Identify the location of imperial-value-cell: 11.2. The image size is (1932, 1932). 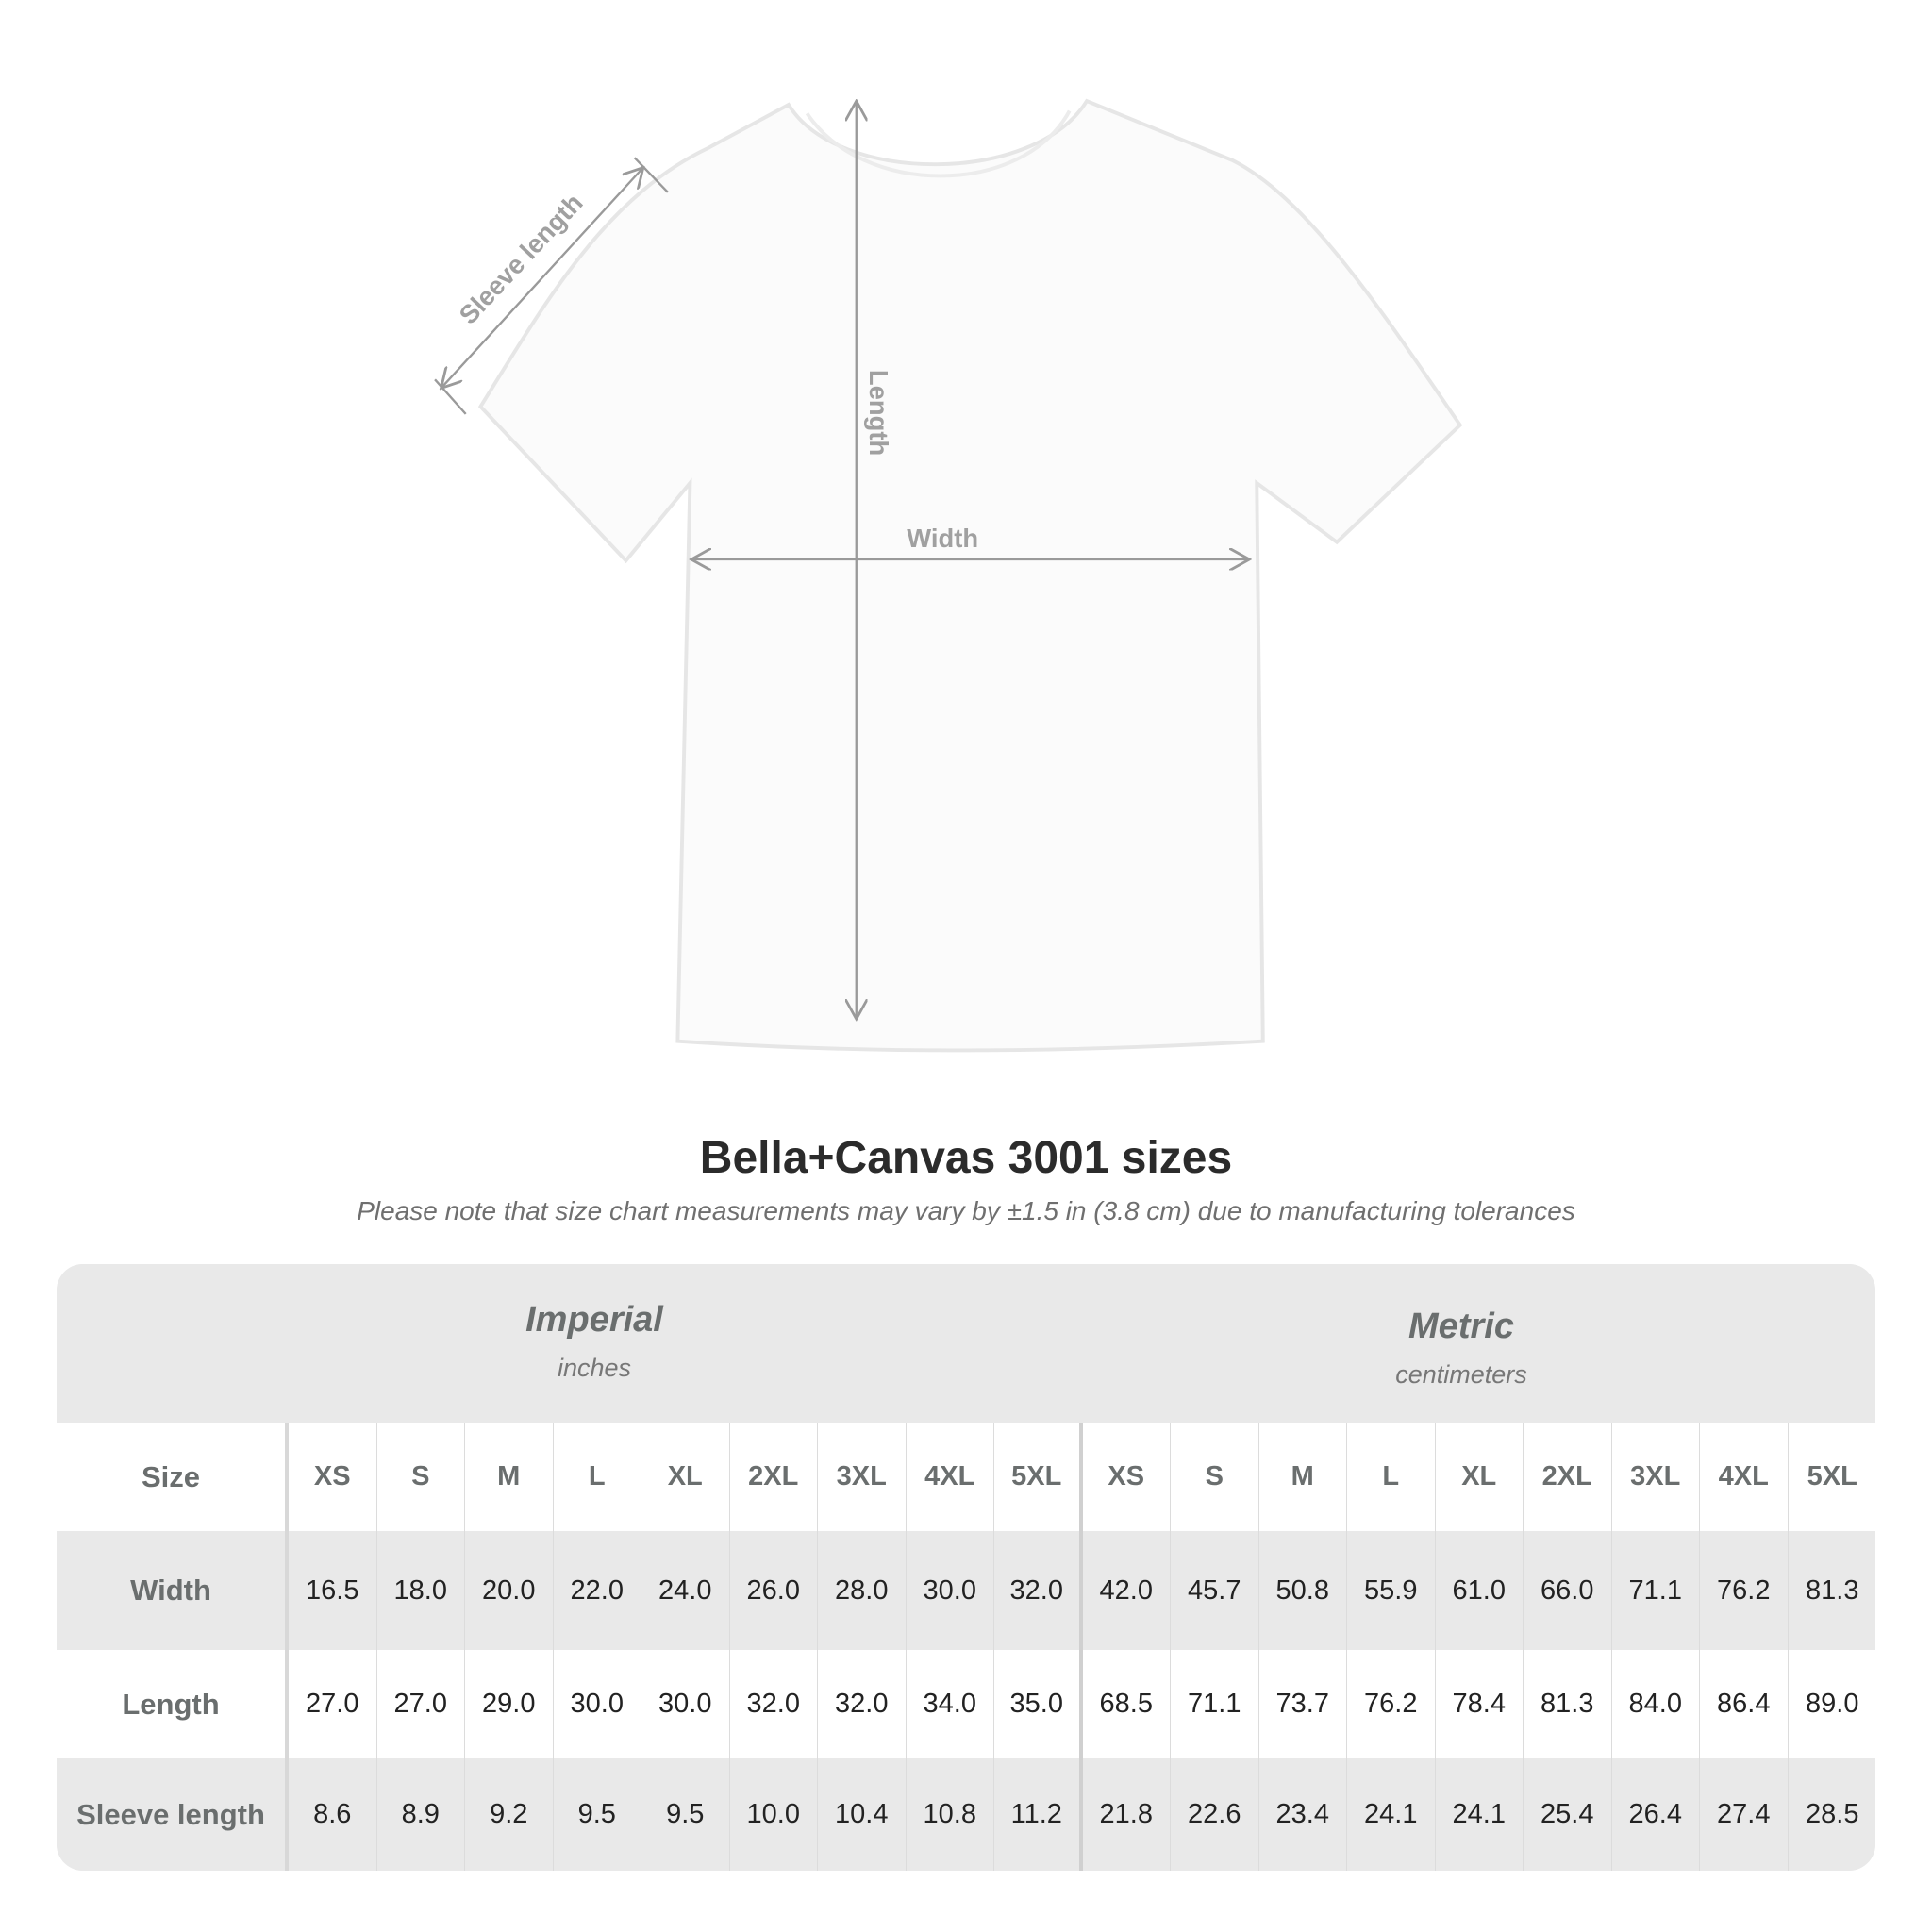
(1038, 1814).